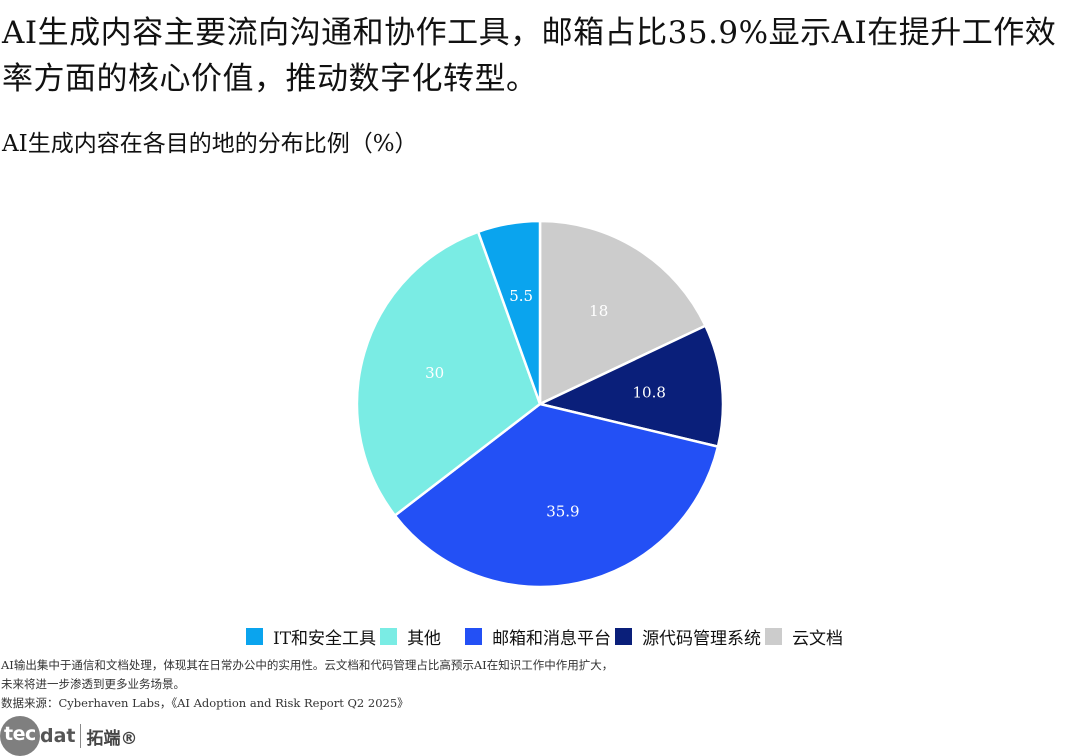 The image size is (1080, 756). What do you see at coordinates (210, 144) in the screenshot?
I see `chart-title: AI生成内容在各目的地的分布比例（%）` at bounding box center [210, 144].